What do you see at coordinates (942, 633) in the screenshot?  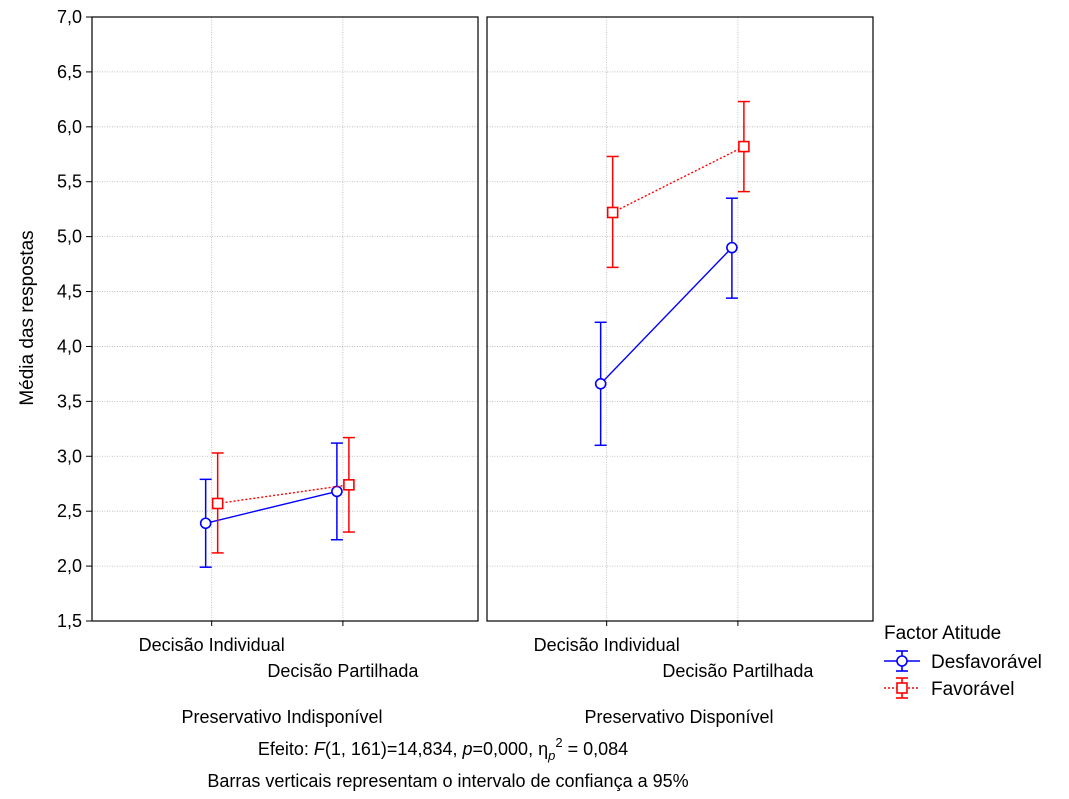 I see `legend-title: Factor Atitude` at bounding box center [942, 633].